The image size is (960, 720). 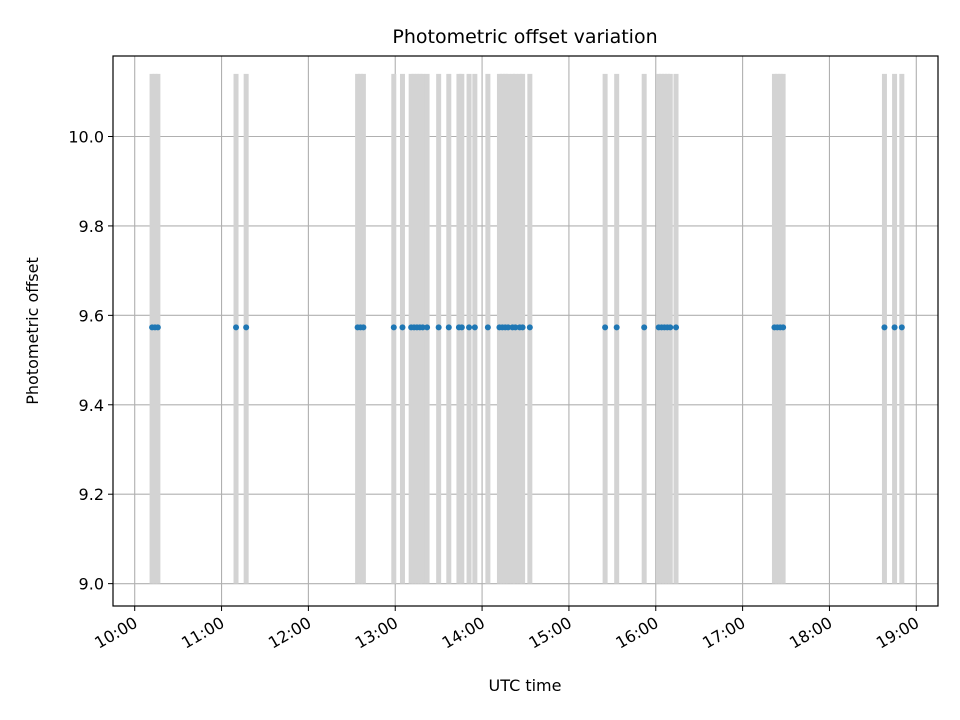 What do you see at coordinates (91, 494) in the screenshot?
I see `y-tick-label-1: 9.2` at bounding box center [91, 494].